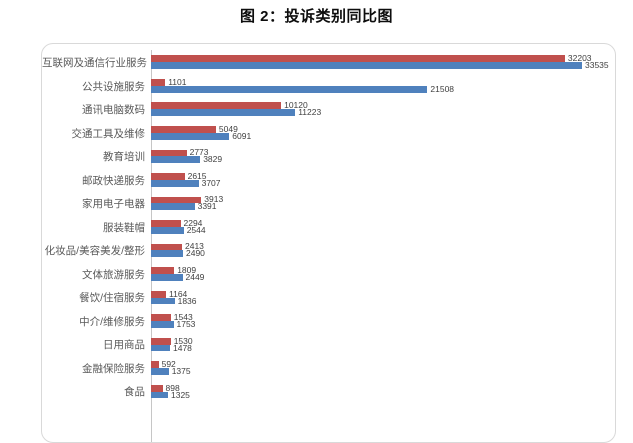  I want to click on category-label: 邮政快递服务, so click(113, 180).